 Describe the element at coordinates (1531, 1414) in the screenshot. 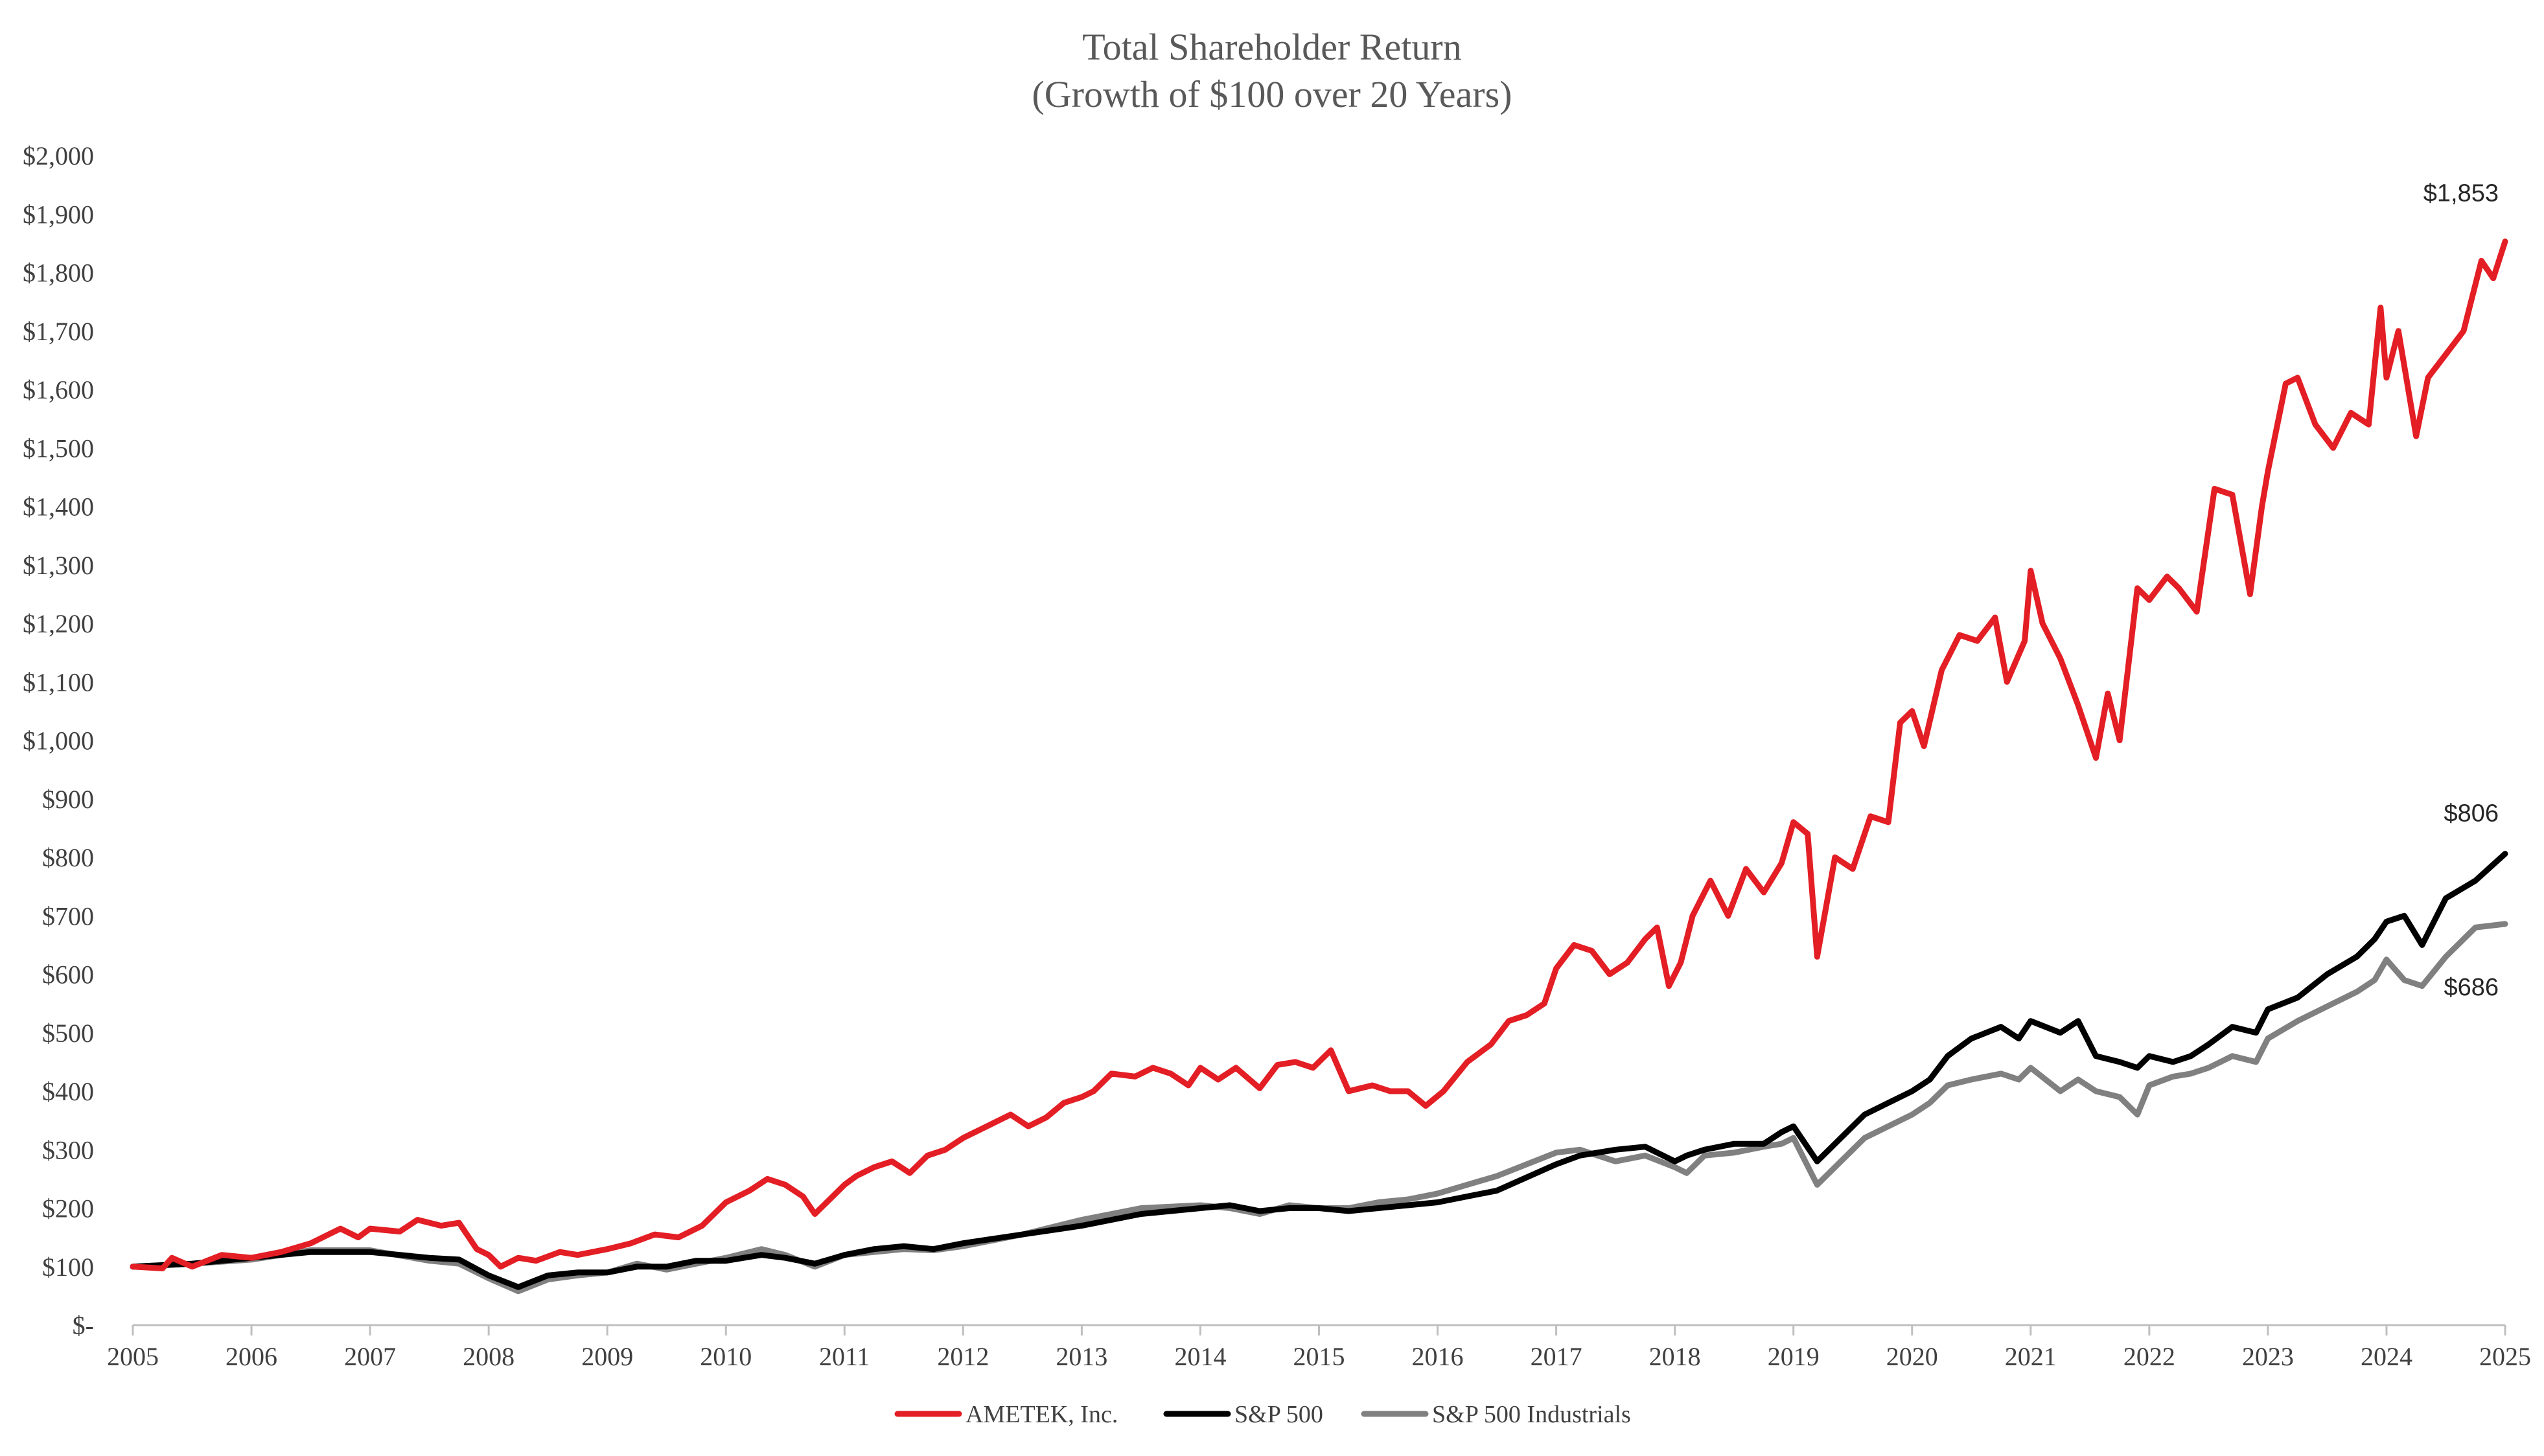

I see `legend-label: S&P 500 Industrials` at that location.